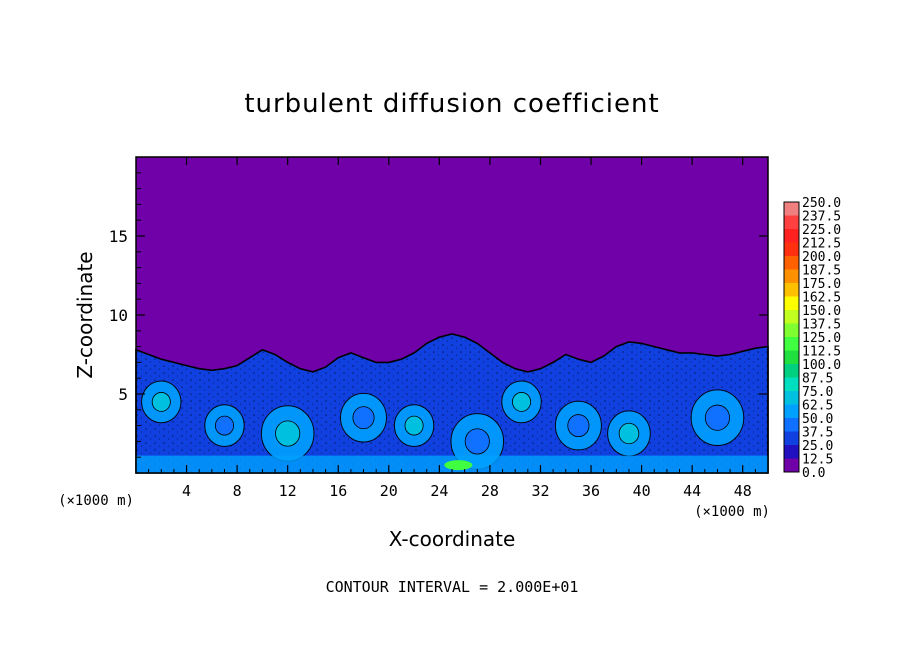 This screenshot has height=654, width=904. I want to click on colorbar-label: 100.0, so click(821, 365).